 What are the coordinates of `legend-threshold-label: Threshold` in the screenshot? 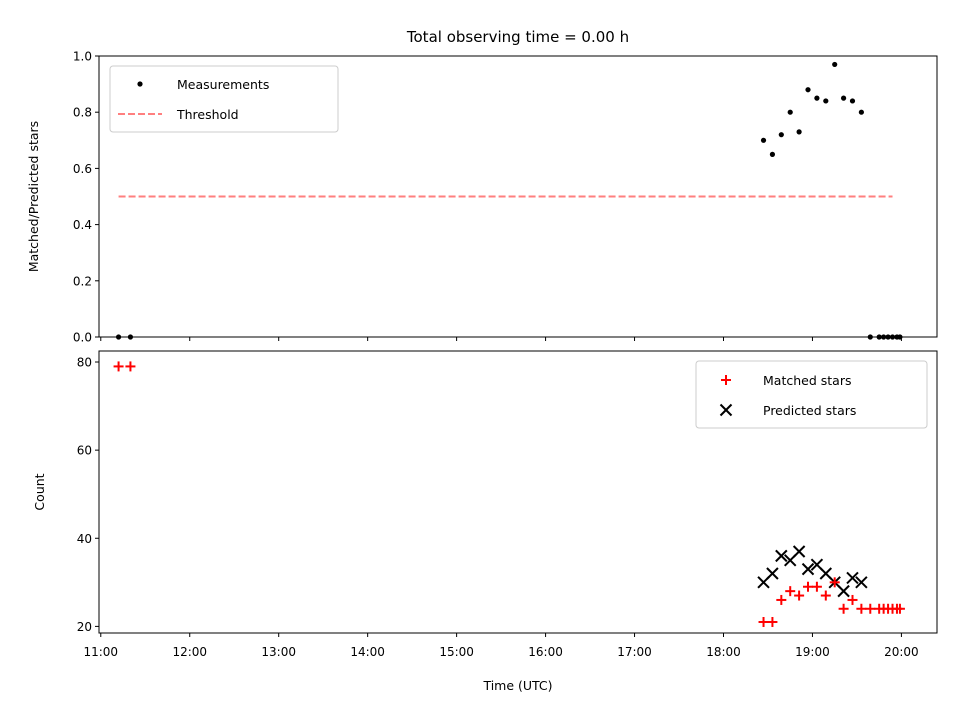 It's located at (207, 114).